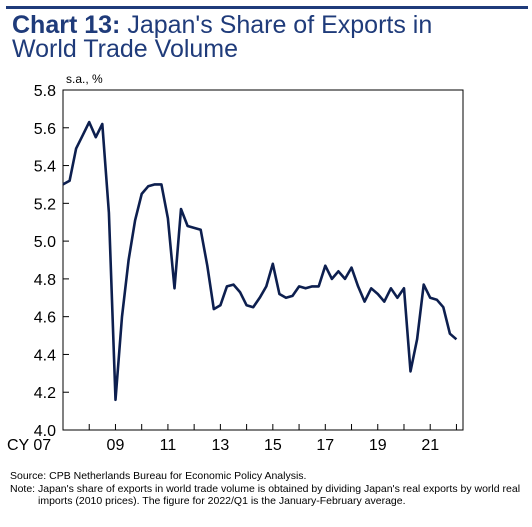  What do you see at coordinates (45, 431) in the screenshot?
I see `y-tick-label: 4.0` at bounding box center [45, 431].